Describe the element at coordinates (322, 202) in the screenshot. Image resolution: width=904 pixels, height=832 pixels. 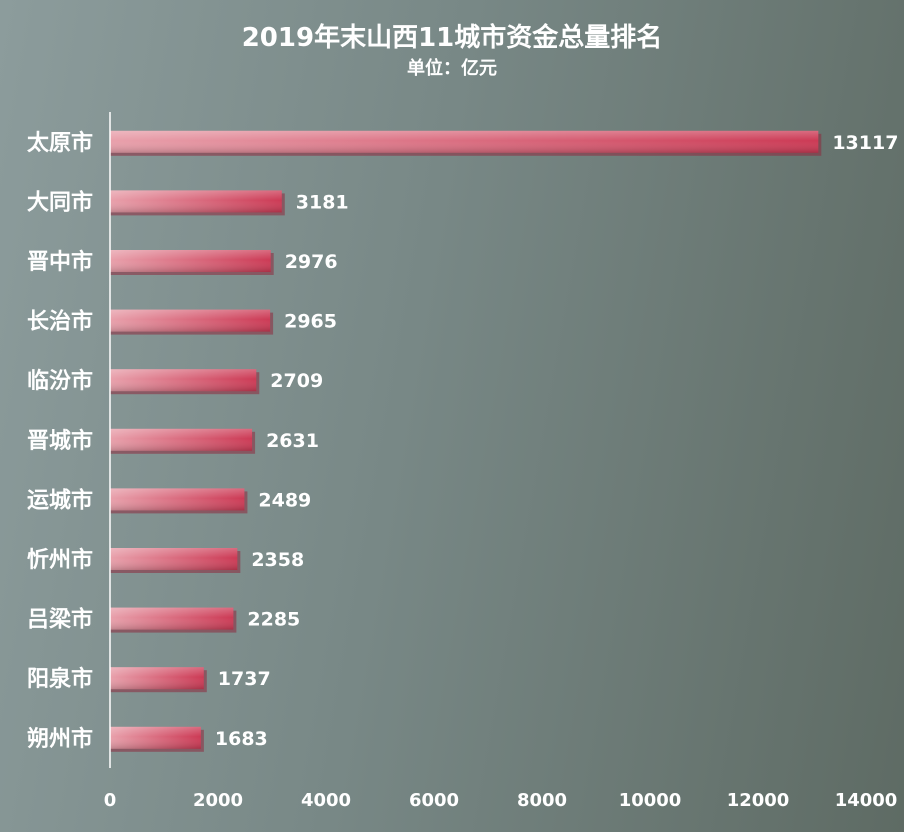
I see `data-label: 3181` at that location.